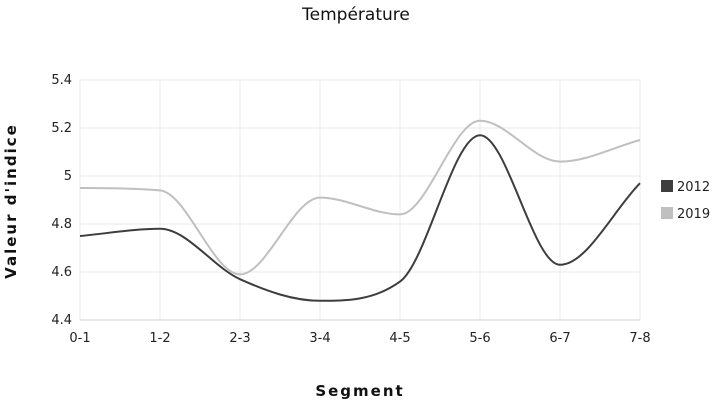 Image resolution: width=712 pixels, height=400 pixels. Describe the element at coordinates (667, 186) in the screenshot. I see `legend-swatch-2012` at that location.